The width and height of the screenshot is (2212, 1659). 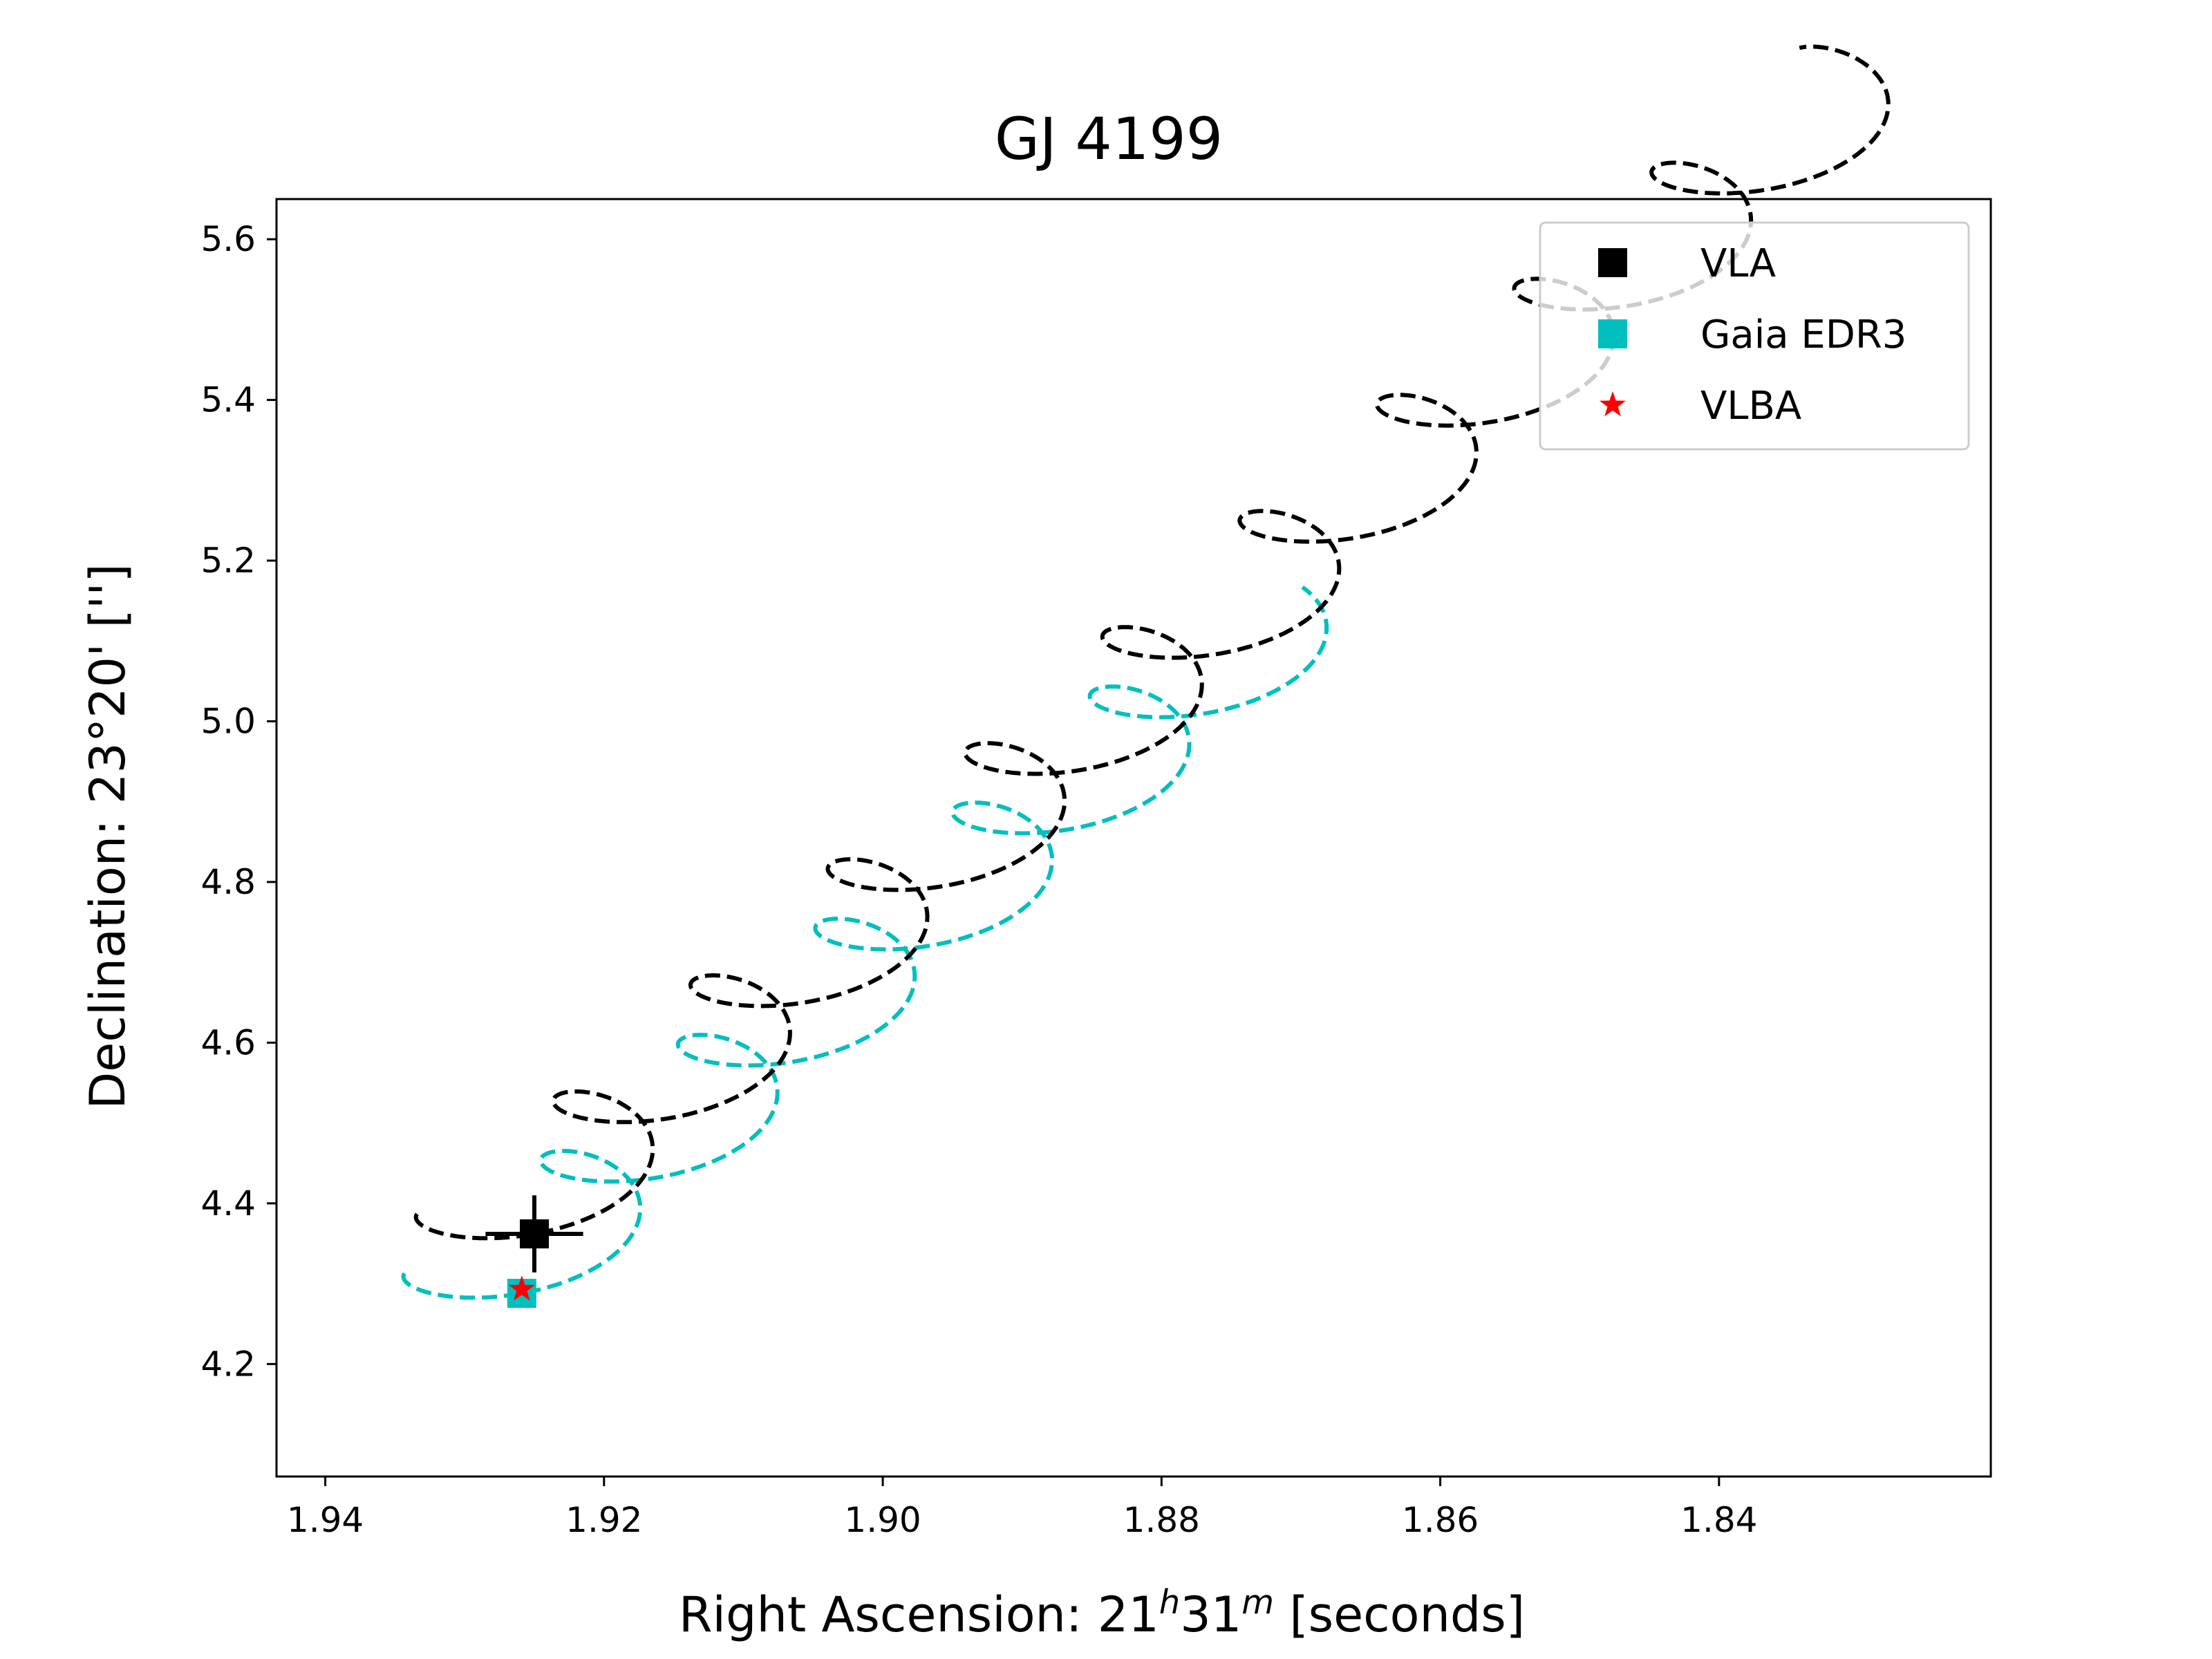 What do you see at coordinates (1022, 1508) in the screenshot?
I see `x-axis: 1.94 1.92 1.90 1.88 1.86 1.84` at bounding box center [1022, 1508].